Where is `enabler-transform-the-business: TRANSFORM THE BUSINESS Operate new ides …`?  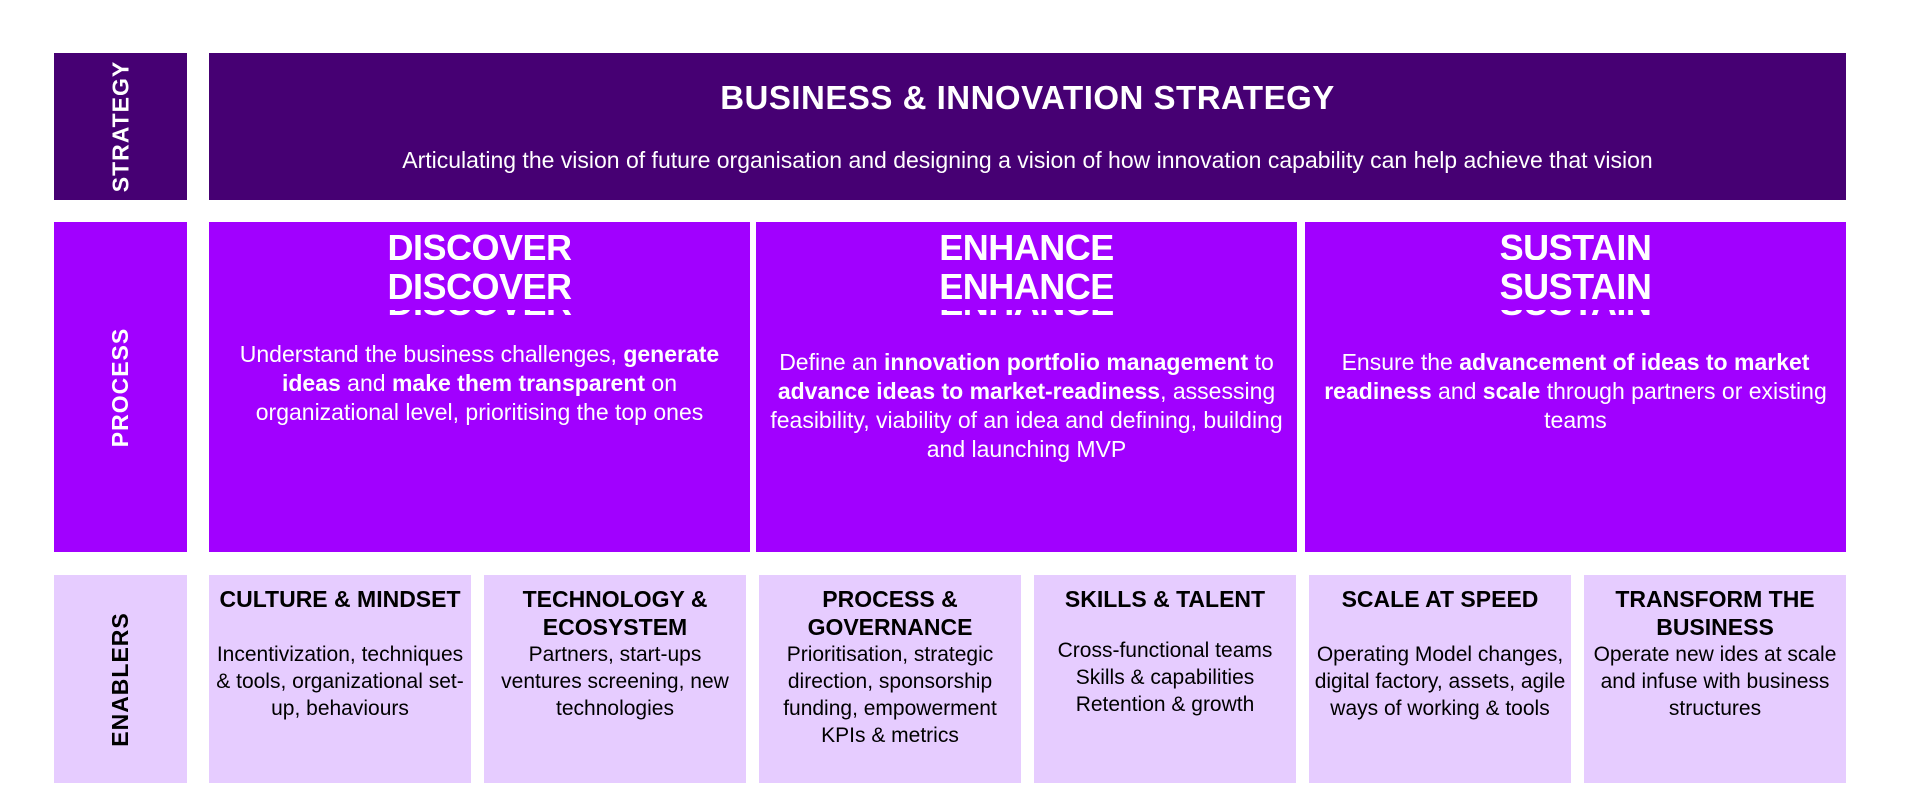 enabler-transform-the-business: TRANSFORM THE BUSINESS Operate new ides … is located at coordinates (1715, 679).